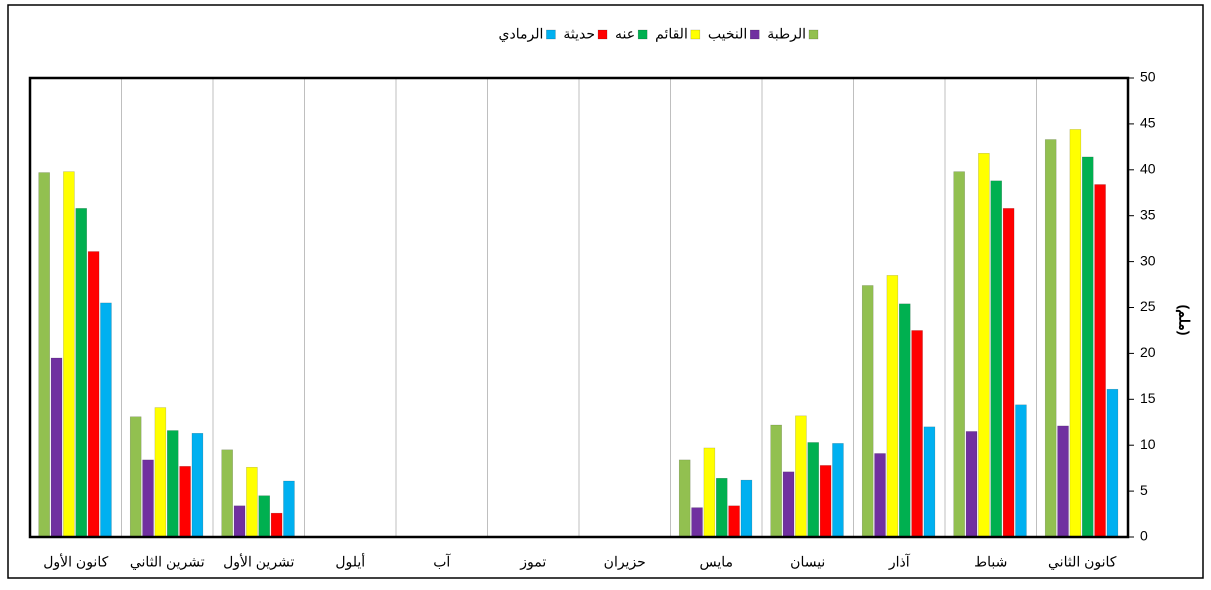  What do you see at coordinates (625, 562) in the screenshot?
I see `x-tick-label: حزيران` at bounding box center [625, 562].